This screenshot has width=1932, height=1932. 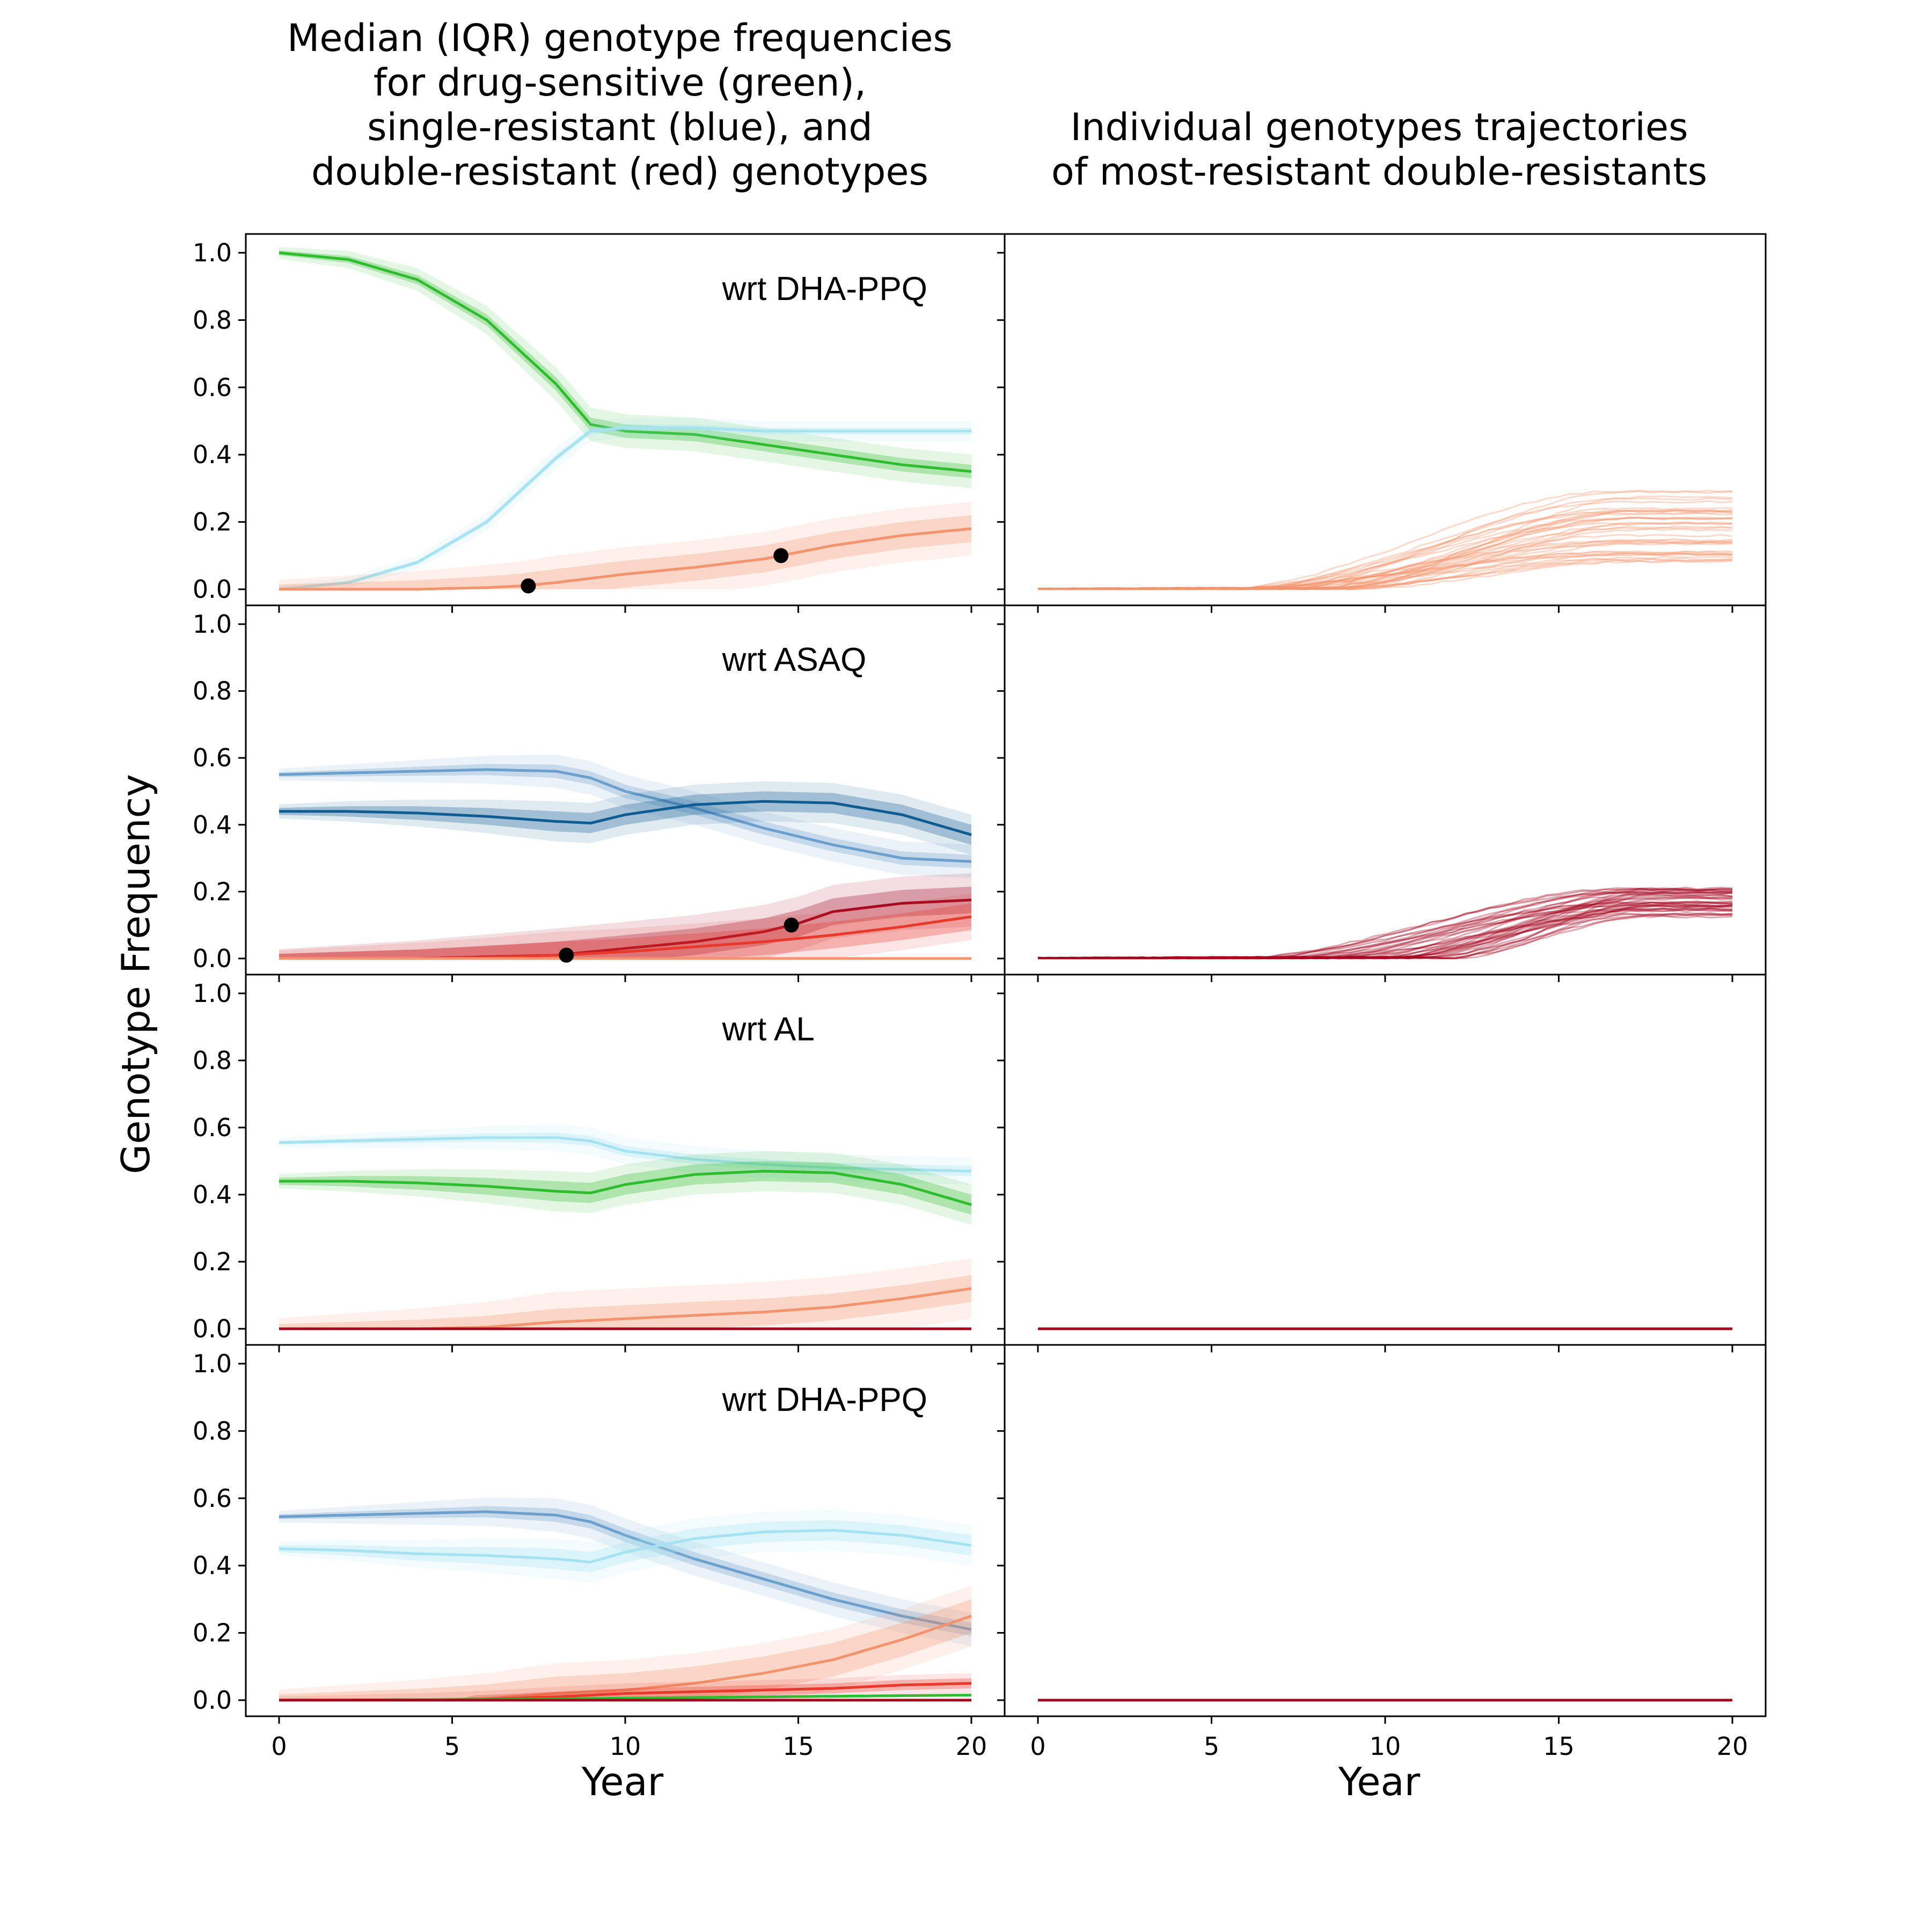 I want to click on outer-band-salmon, so click(x=625, y=1293).